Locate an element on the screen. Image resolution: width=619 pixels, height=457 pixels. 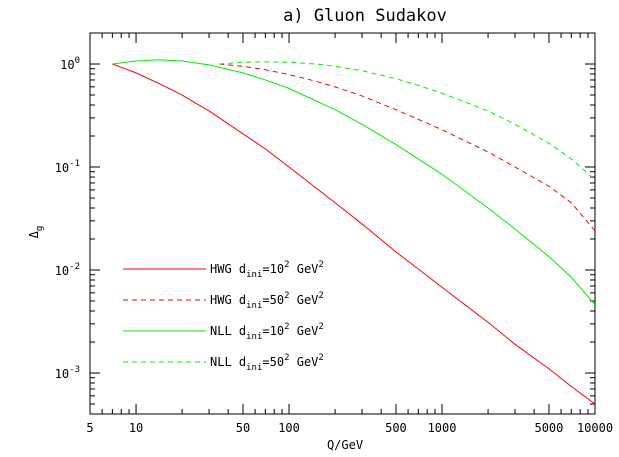
x-tick-label: 5000 is located at coordinates (548, 428).